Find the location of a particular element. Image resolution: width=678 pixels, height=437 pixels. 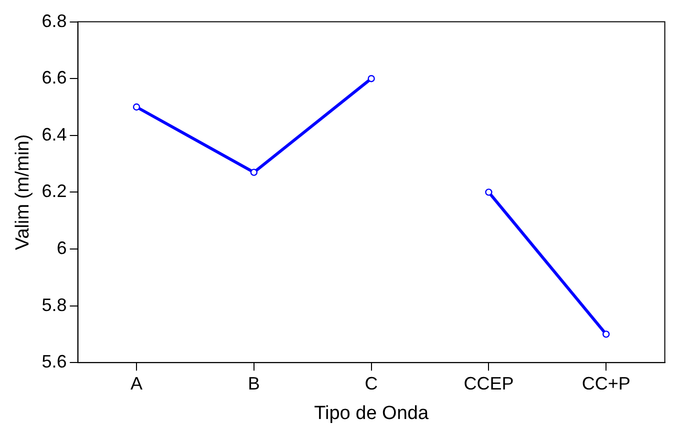

x-tick-label: B is located at coordinates (254, 383).